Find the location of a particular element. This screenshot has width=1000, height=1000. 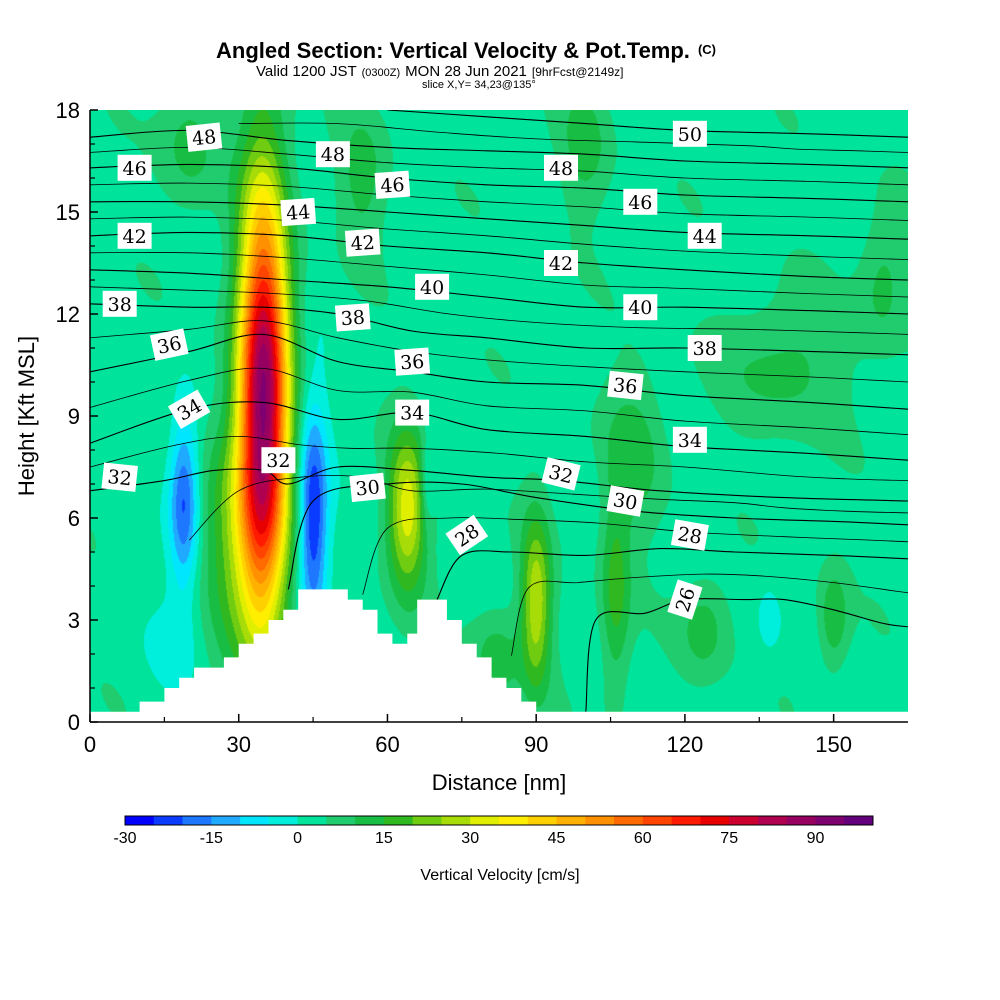

contour-label-text: 44 is located at coordinates (705, 237).